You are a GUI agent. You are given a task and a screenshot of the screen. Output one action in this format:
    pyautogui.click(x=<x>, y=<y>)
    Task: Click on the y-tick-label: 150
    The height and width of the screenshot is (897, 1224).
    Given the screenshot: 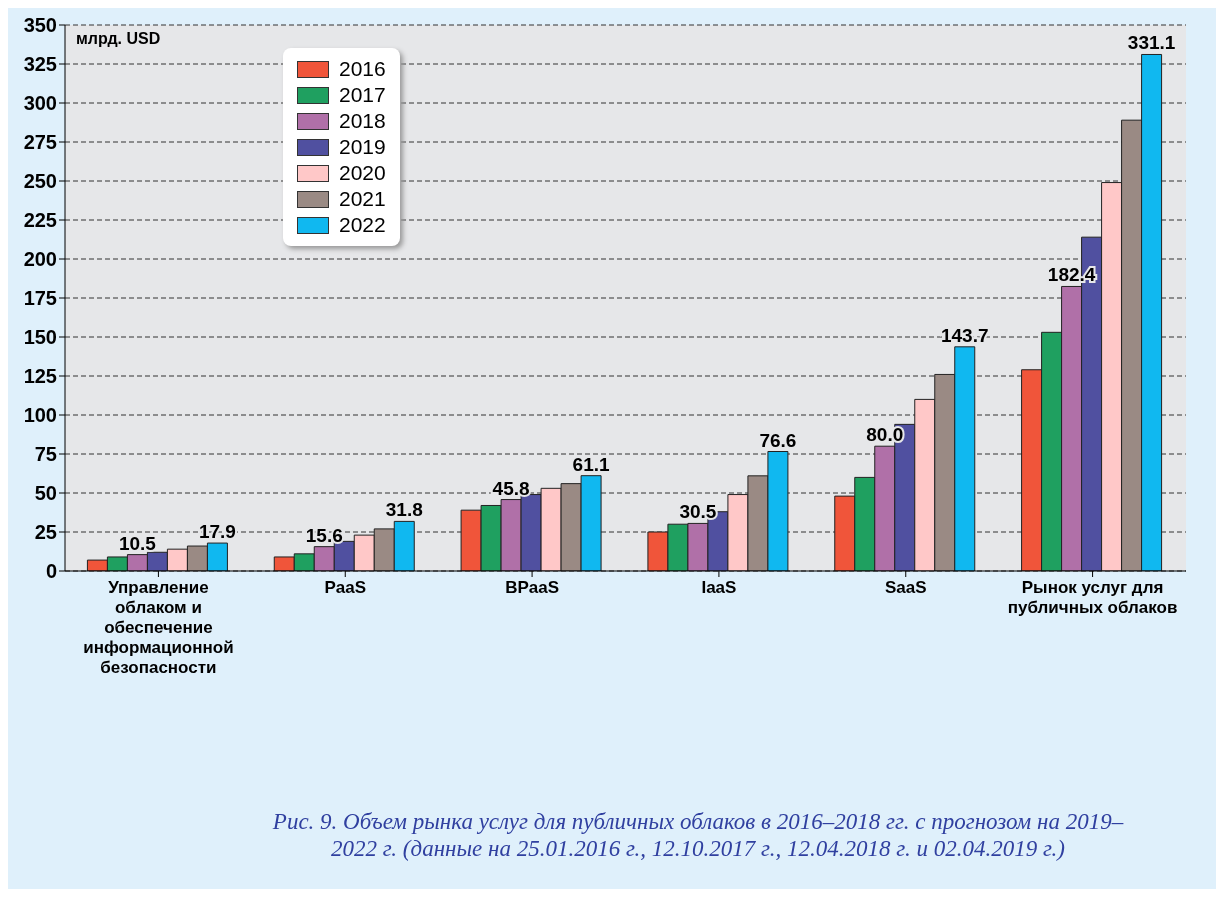 What is the action you would take?
    pyautogui.click(x=40, y=337)
    